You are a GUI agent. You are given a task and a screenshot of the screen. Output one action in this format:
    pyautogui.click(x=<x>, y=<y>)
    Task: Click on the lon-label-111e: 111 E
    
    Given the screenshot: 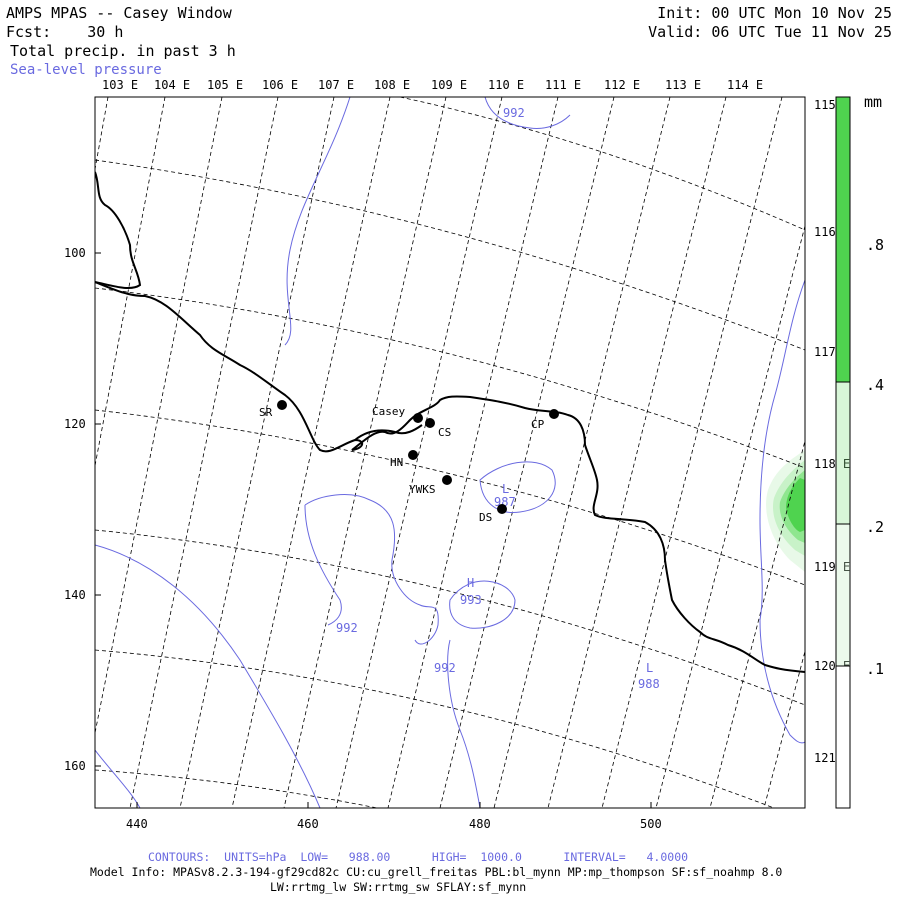 What is the action you would take?
    pyautogui.click(x=563, y=85)
    